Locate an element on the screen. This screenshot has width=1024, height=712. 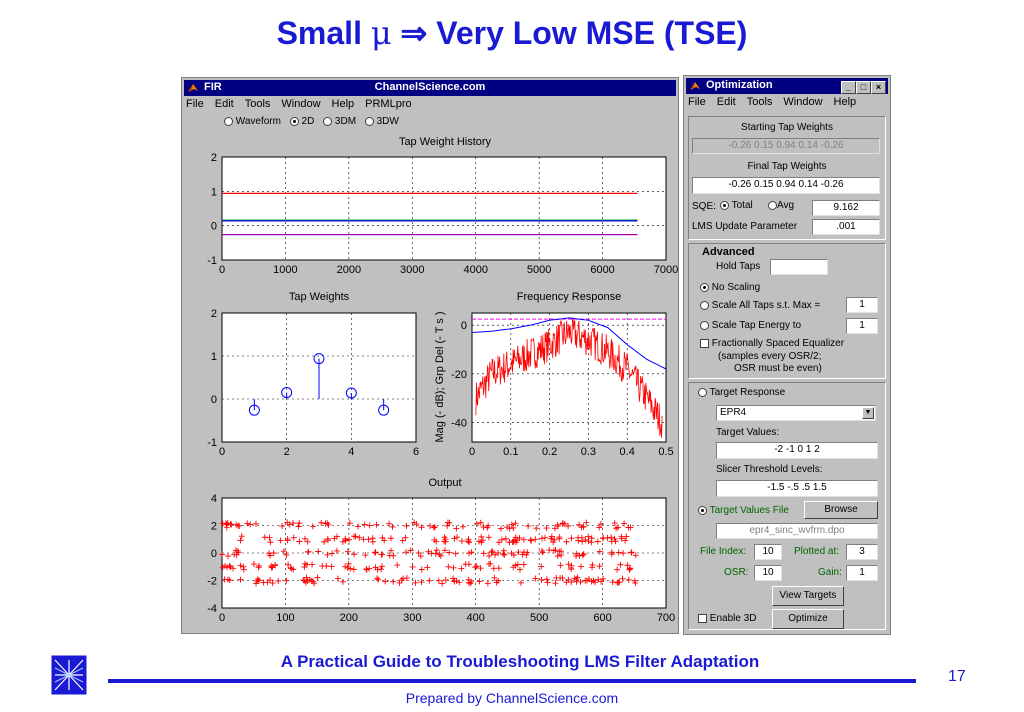
scale-energy-option: Scale Tap Energy to is located at coordinates (750, 325).